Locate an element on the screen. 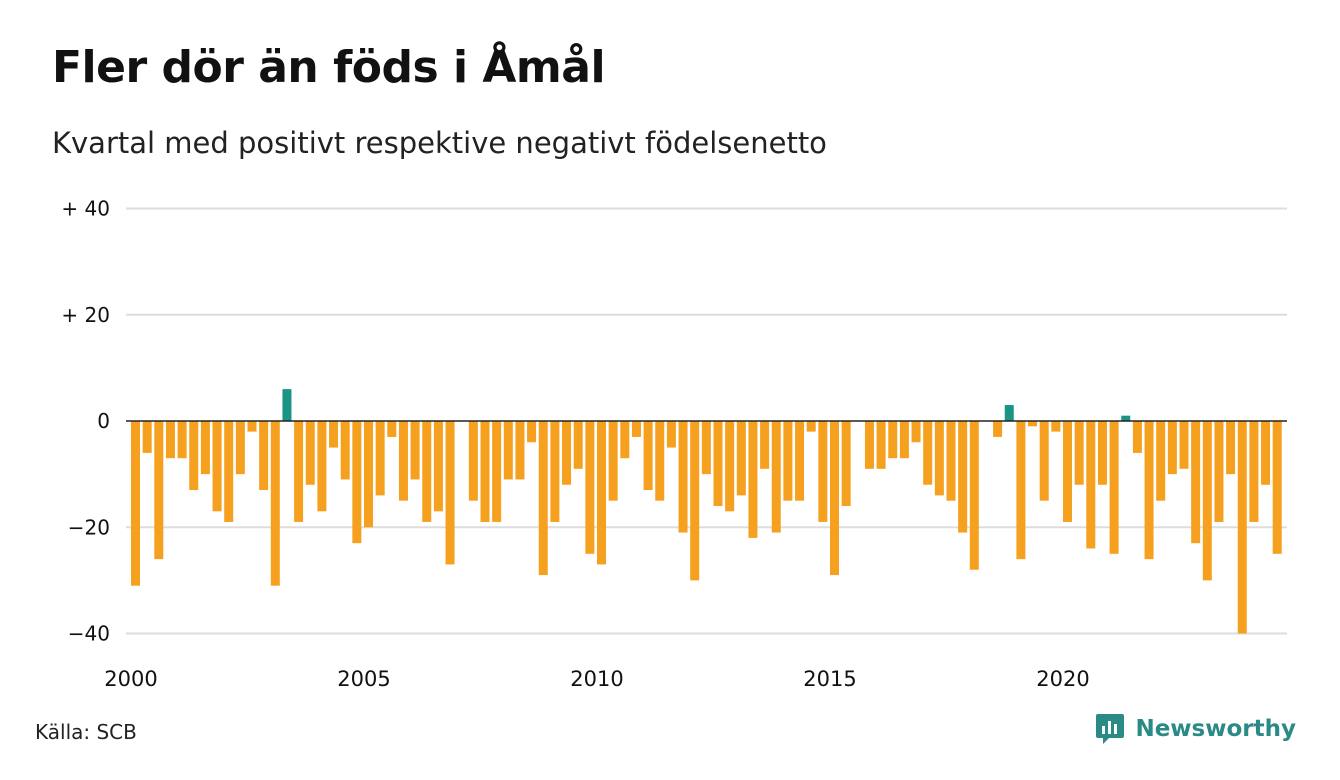 The width and height of the screenshot is (1340, 780). chart-title: Fler dör än föds i Åmål is located at coordinates (329, 67).